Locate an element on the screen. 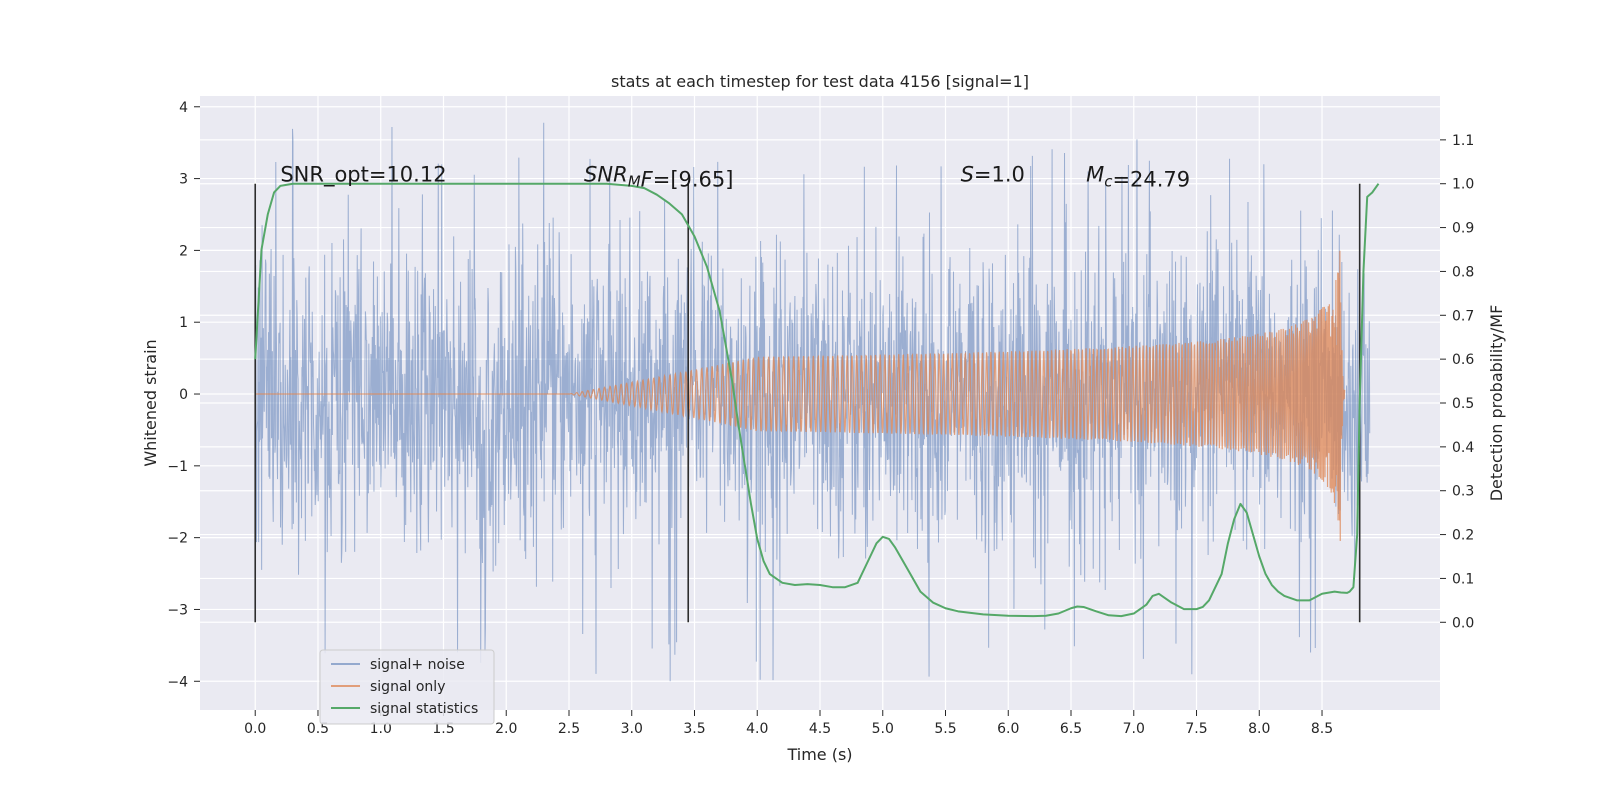 This screenshot has width=1600, height=800. annotations: SNR_opt=10.12 SNRMF=[9.65] S=1.0 Mc=24.79 is located at coordinates (735, 177).